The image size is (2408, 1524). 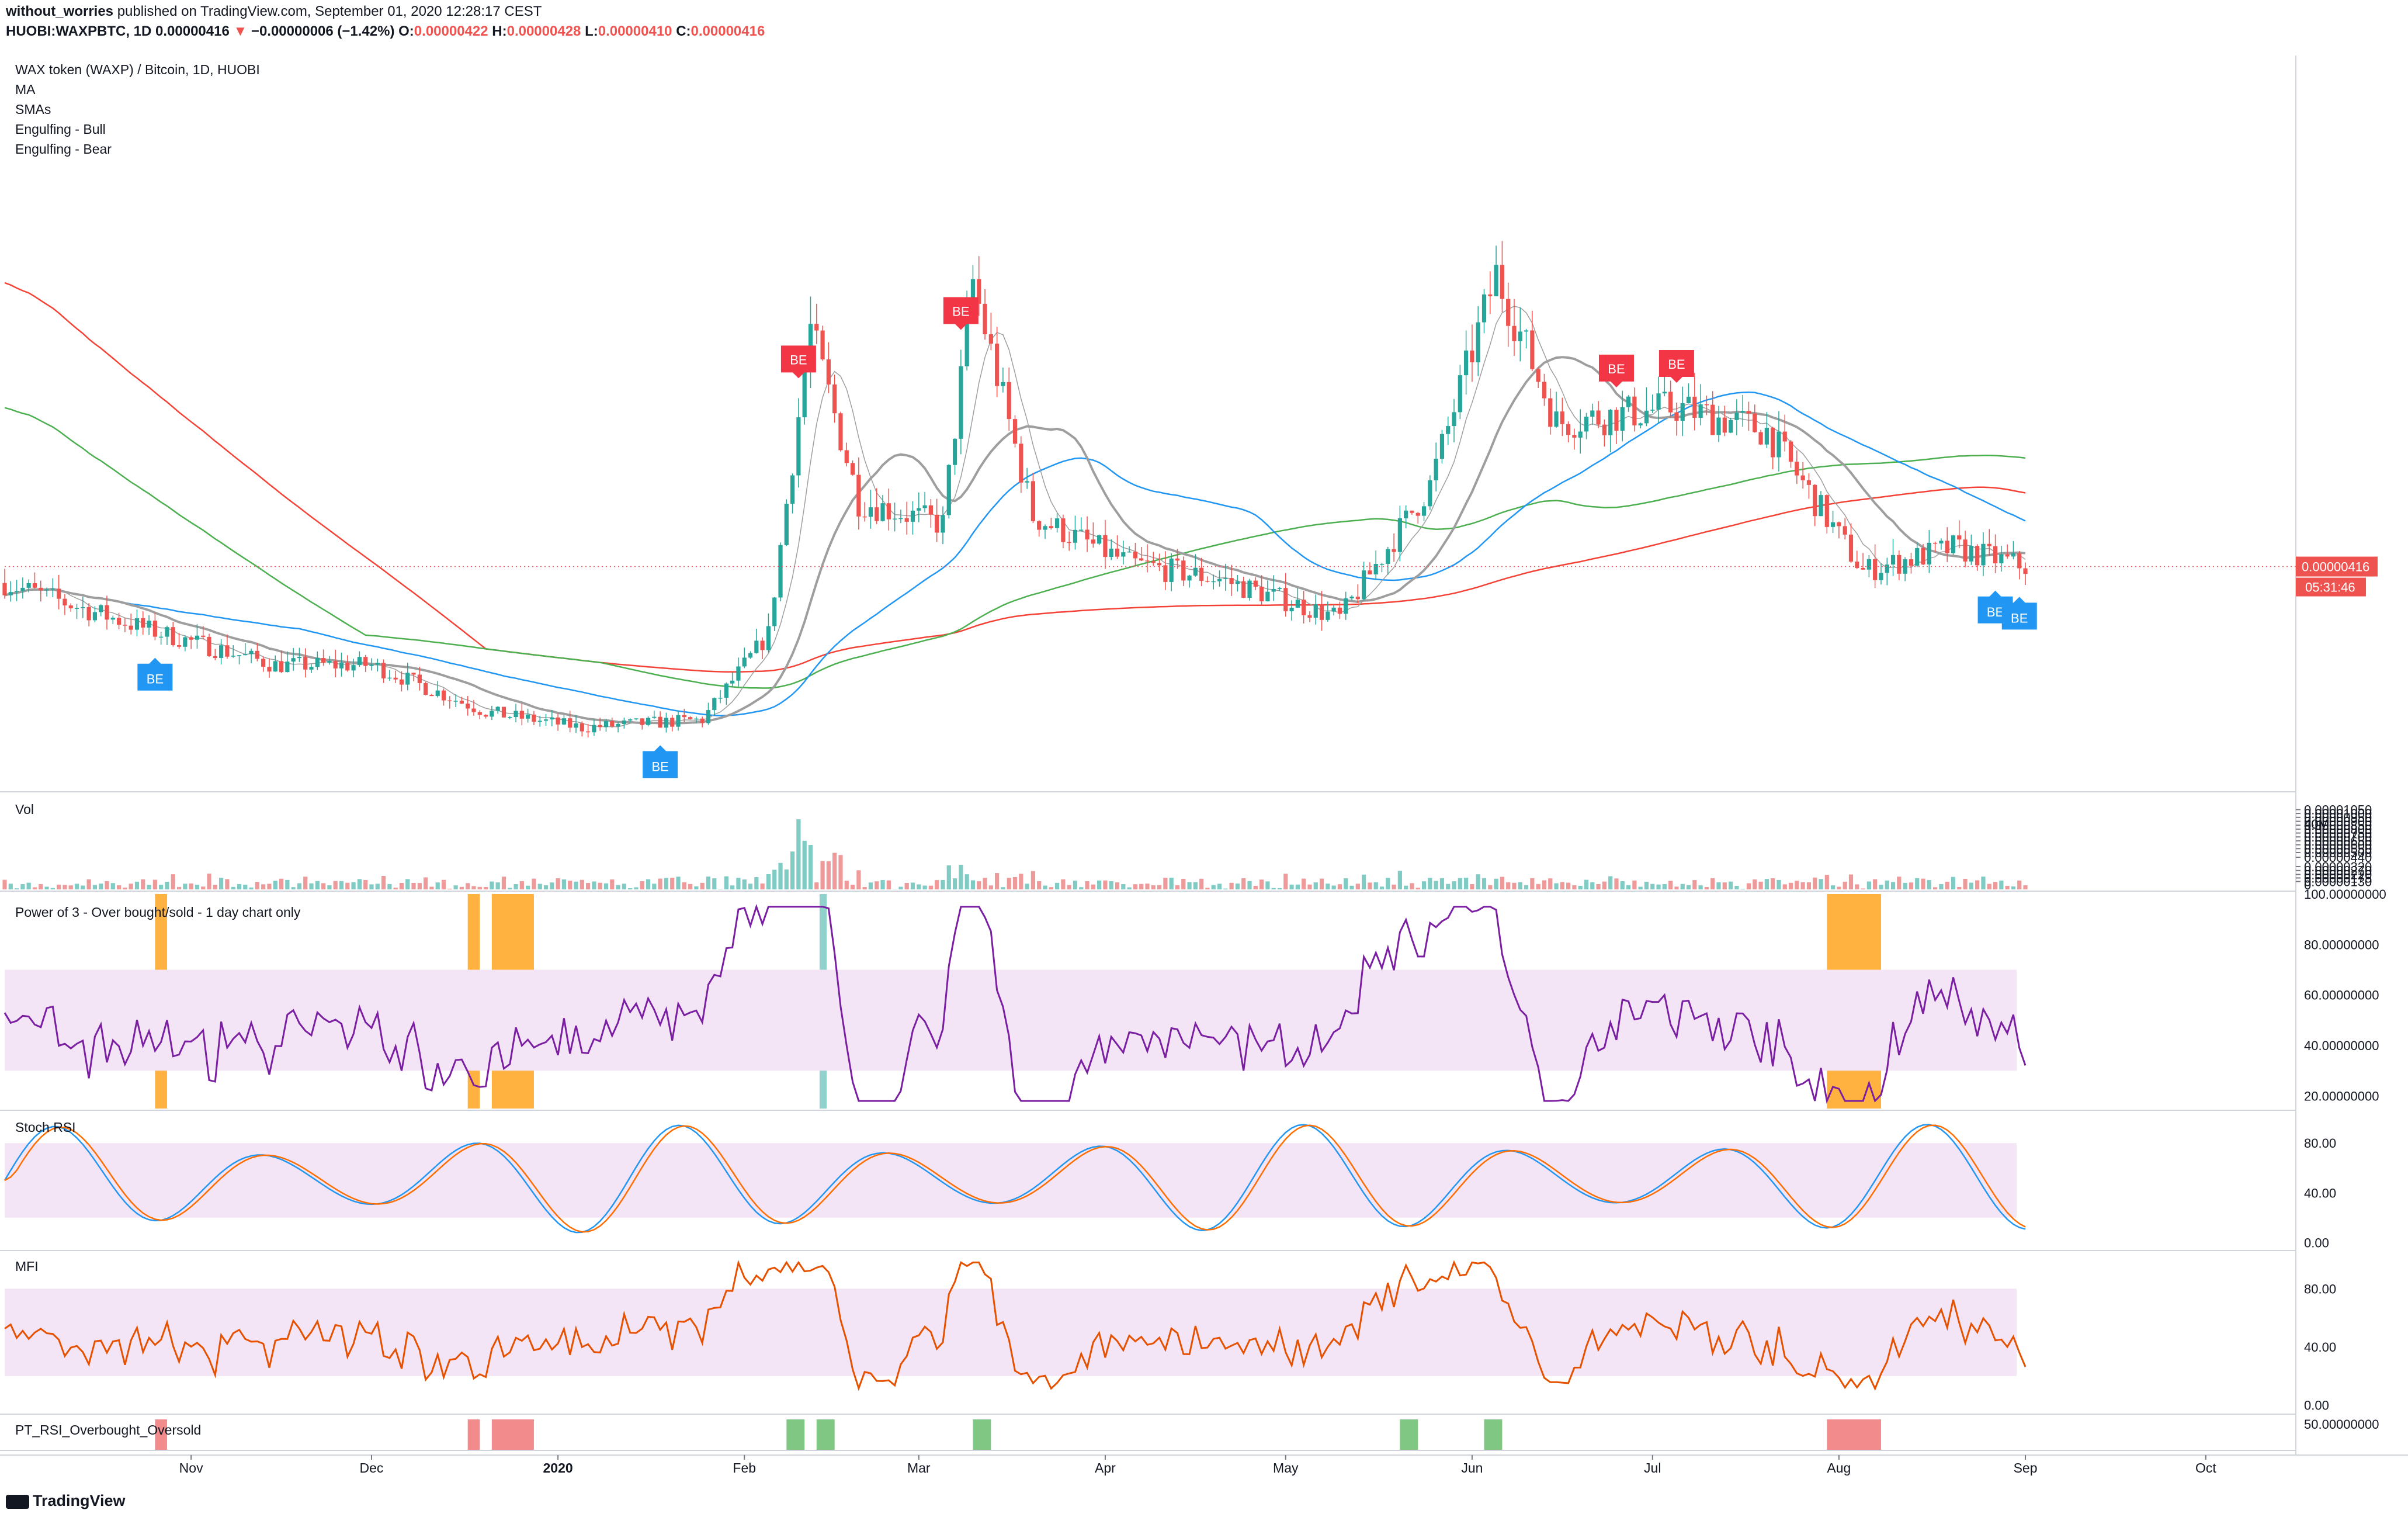 What do you see at coordinates (2338, 837) in the screenshot?
I see `price-axis-label: 0.00000700` at bounding box center [2338, 837].